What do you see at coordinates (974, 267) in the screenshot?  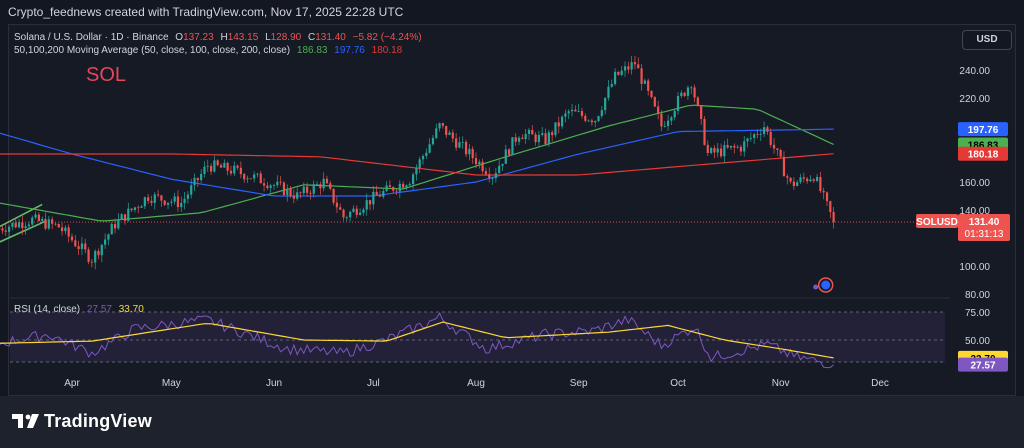 I see `y-tick-label: 100.00` at bounding box center [974, 267].